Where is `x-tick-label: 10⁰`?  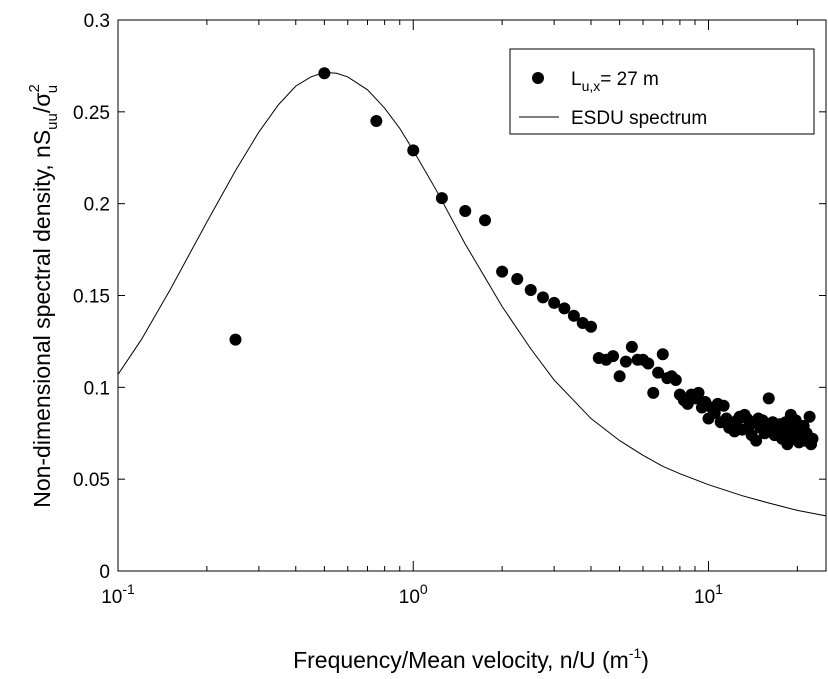 x-tick-label: 10⁰ is located at coordinates (413, 594).